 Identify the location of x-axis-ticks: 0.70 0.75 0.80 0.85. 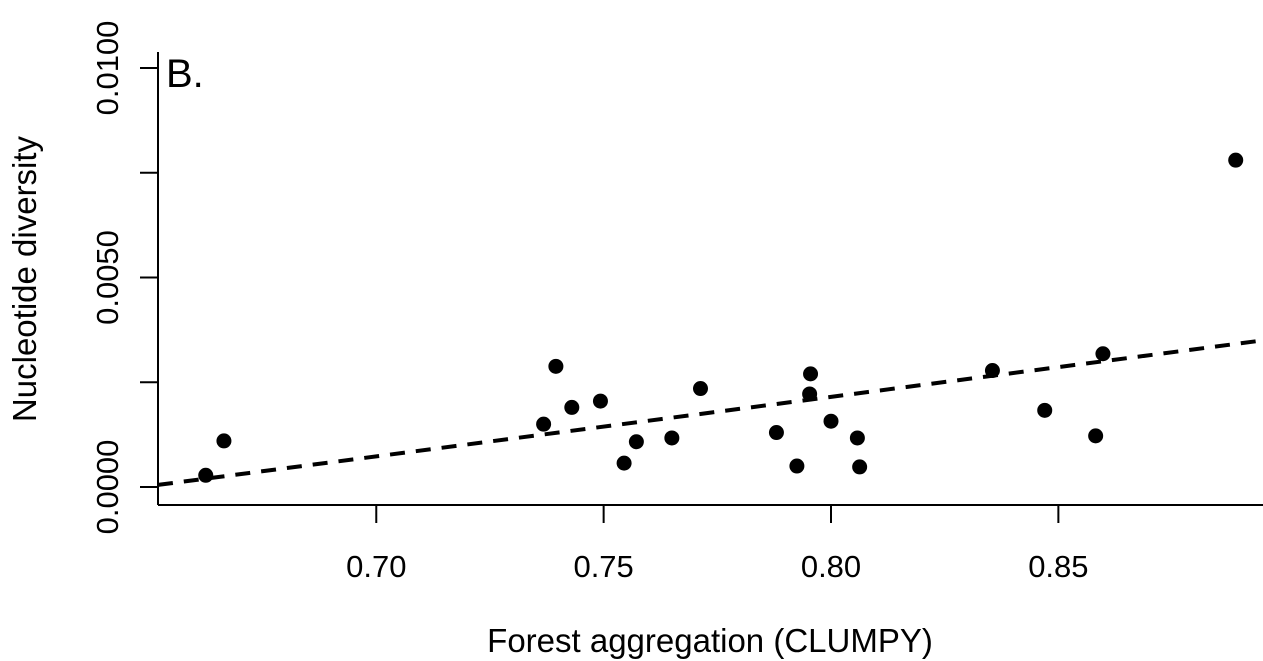
(717, 544).